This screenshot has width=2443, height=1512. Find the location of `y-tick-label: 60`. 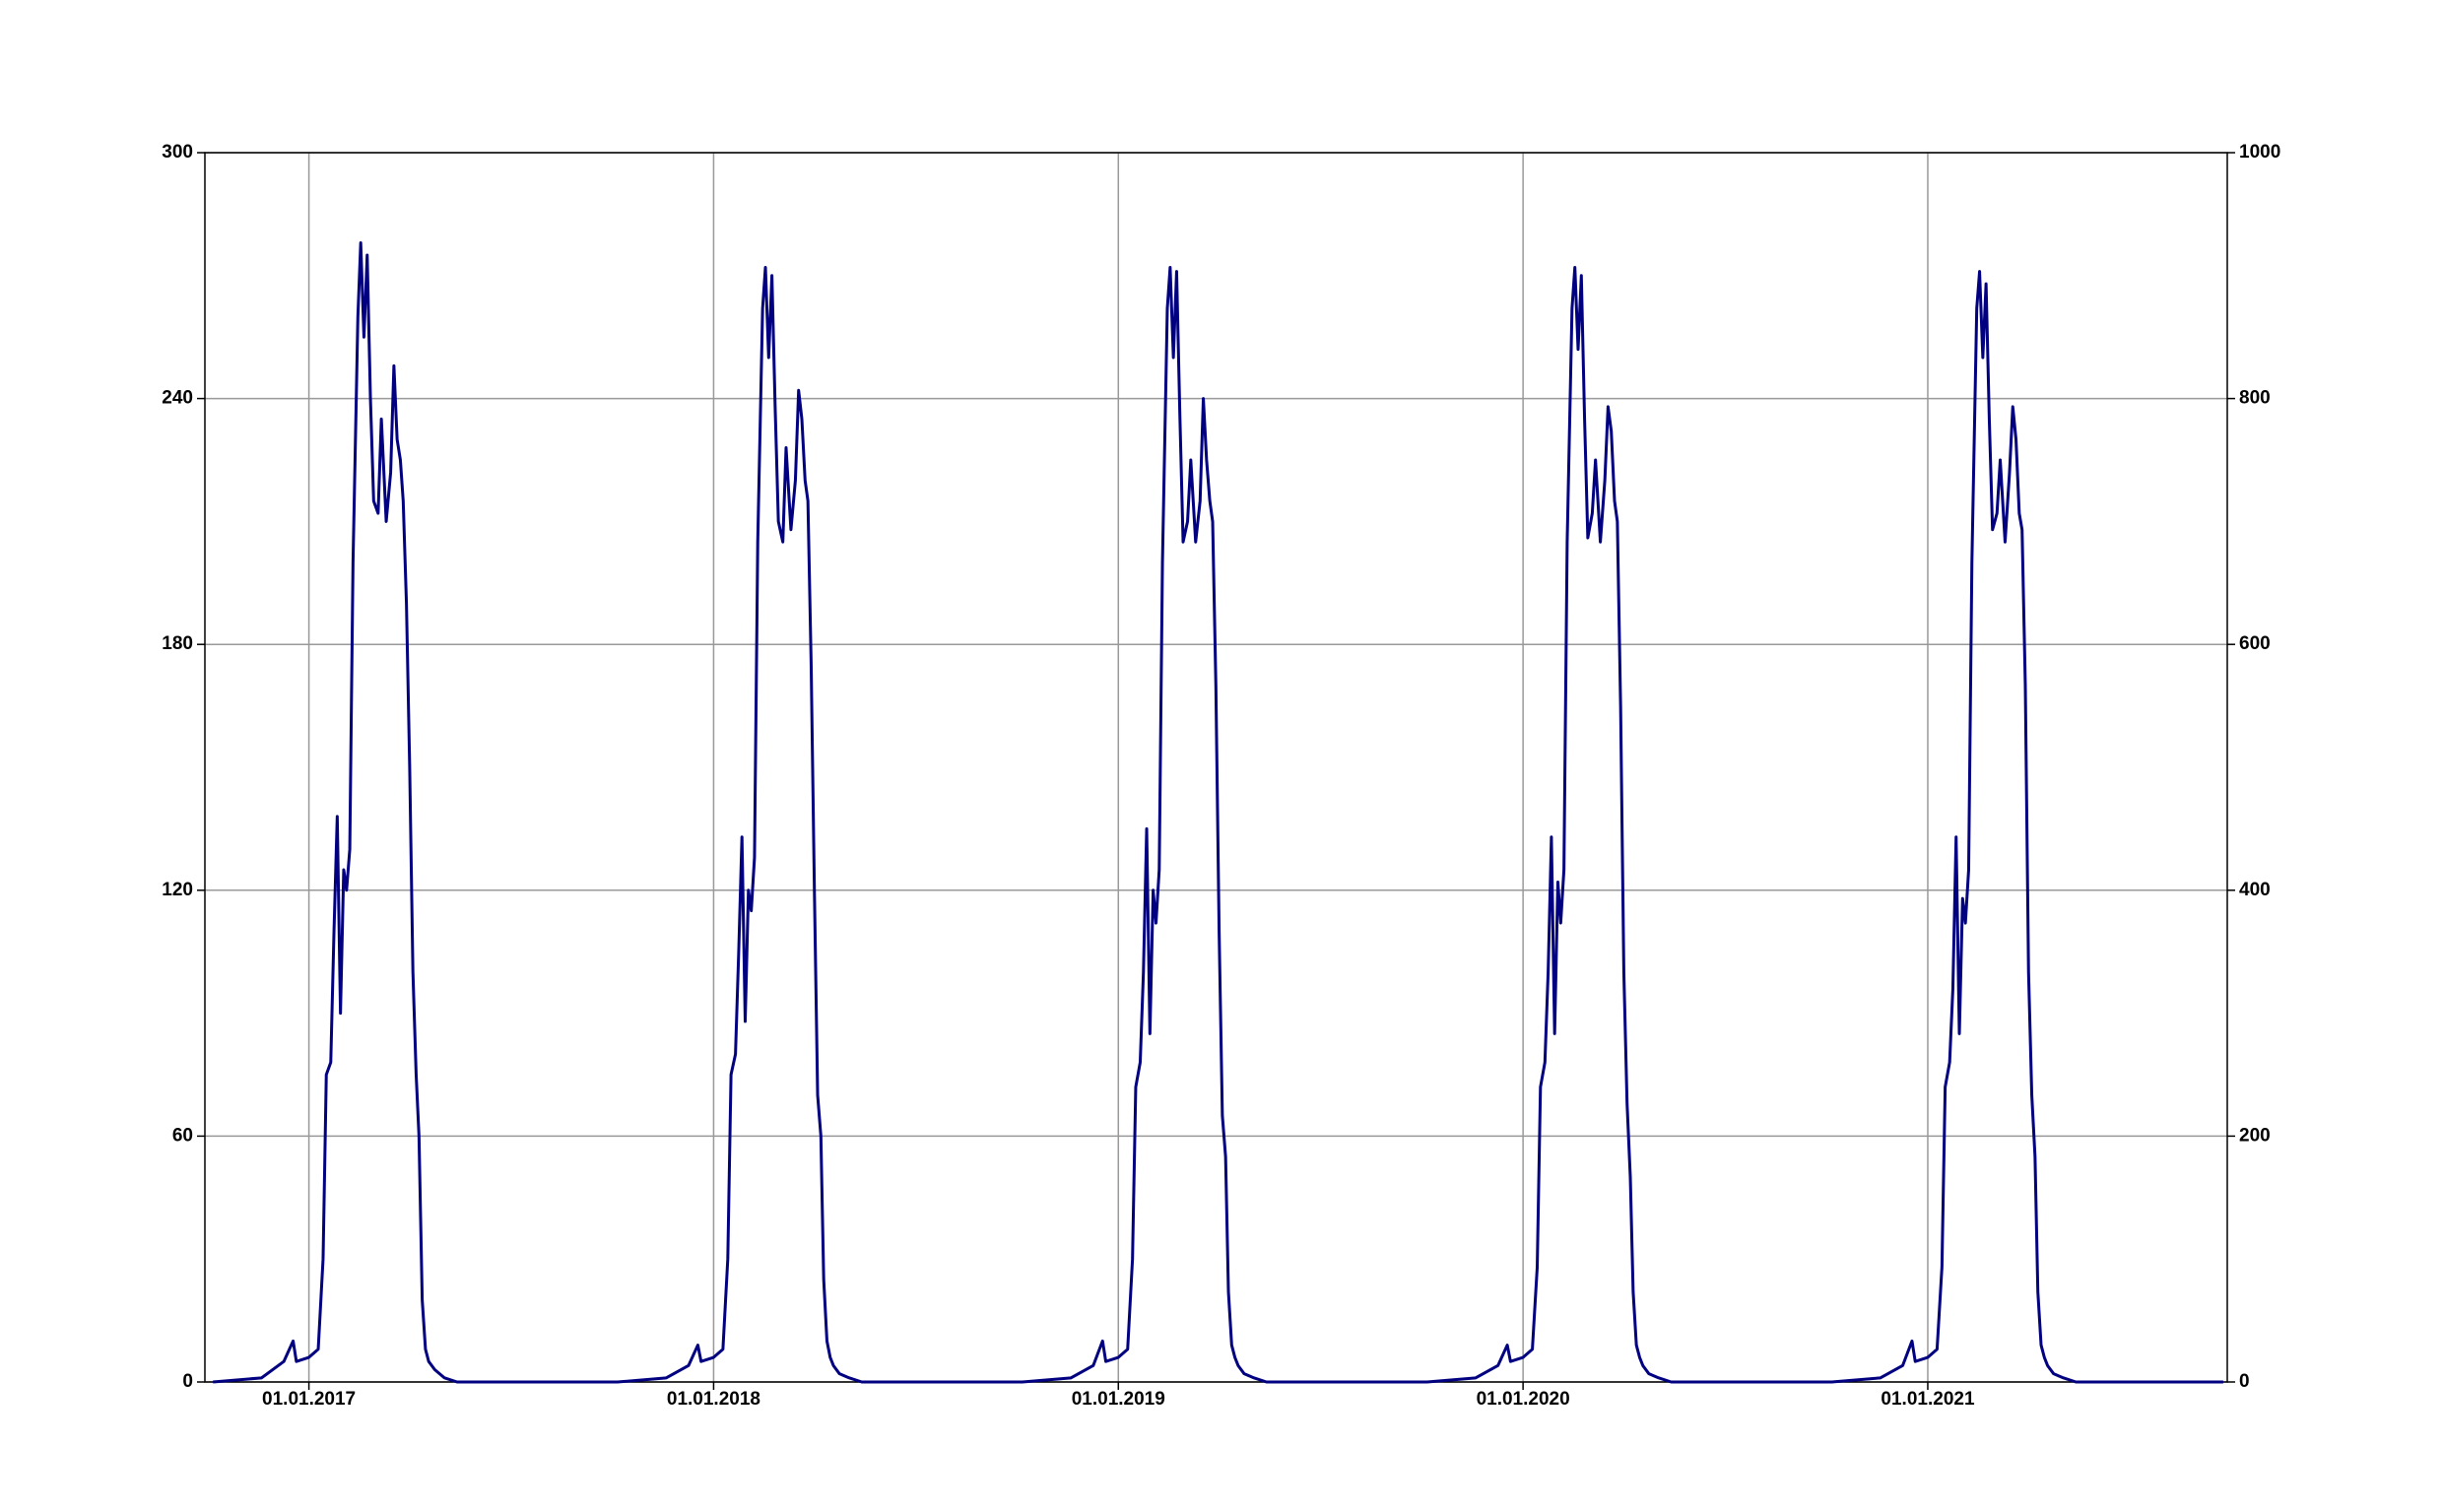

y-tick-label: 60 is located at coordinates (182, 1135).